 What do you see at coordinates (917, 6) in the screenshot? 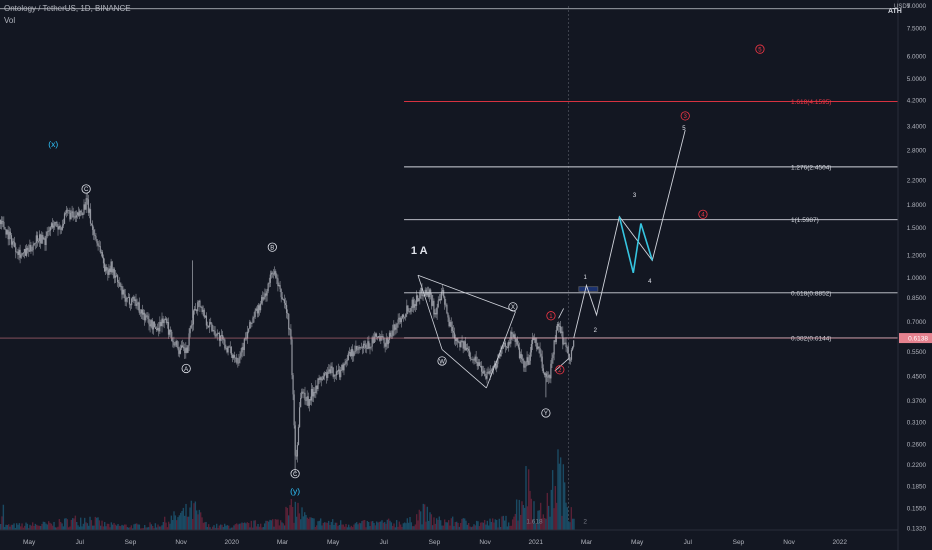
I see `price-tick-label: 9.0000` at bounding box center [917, 6].